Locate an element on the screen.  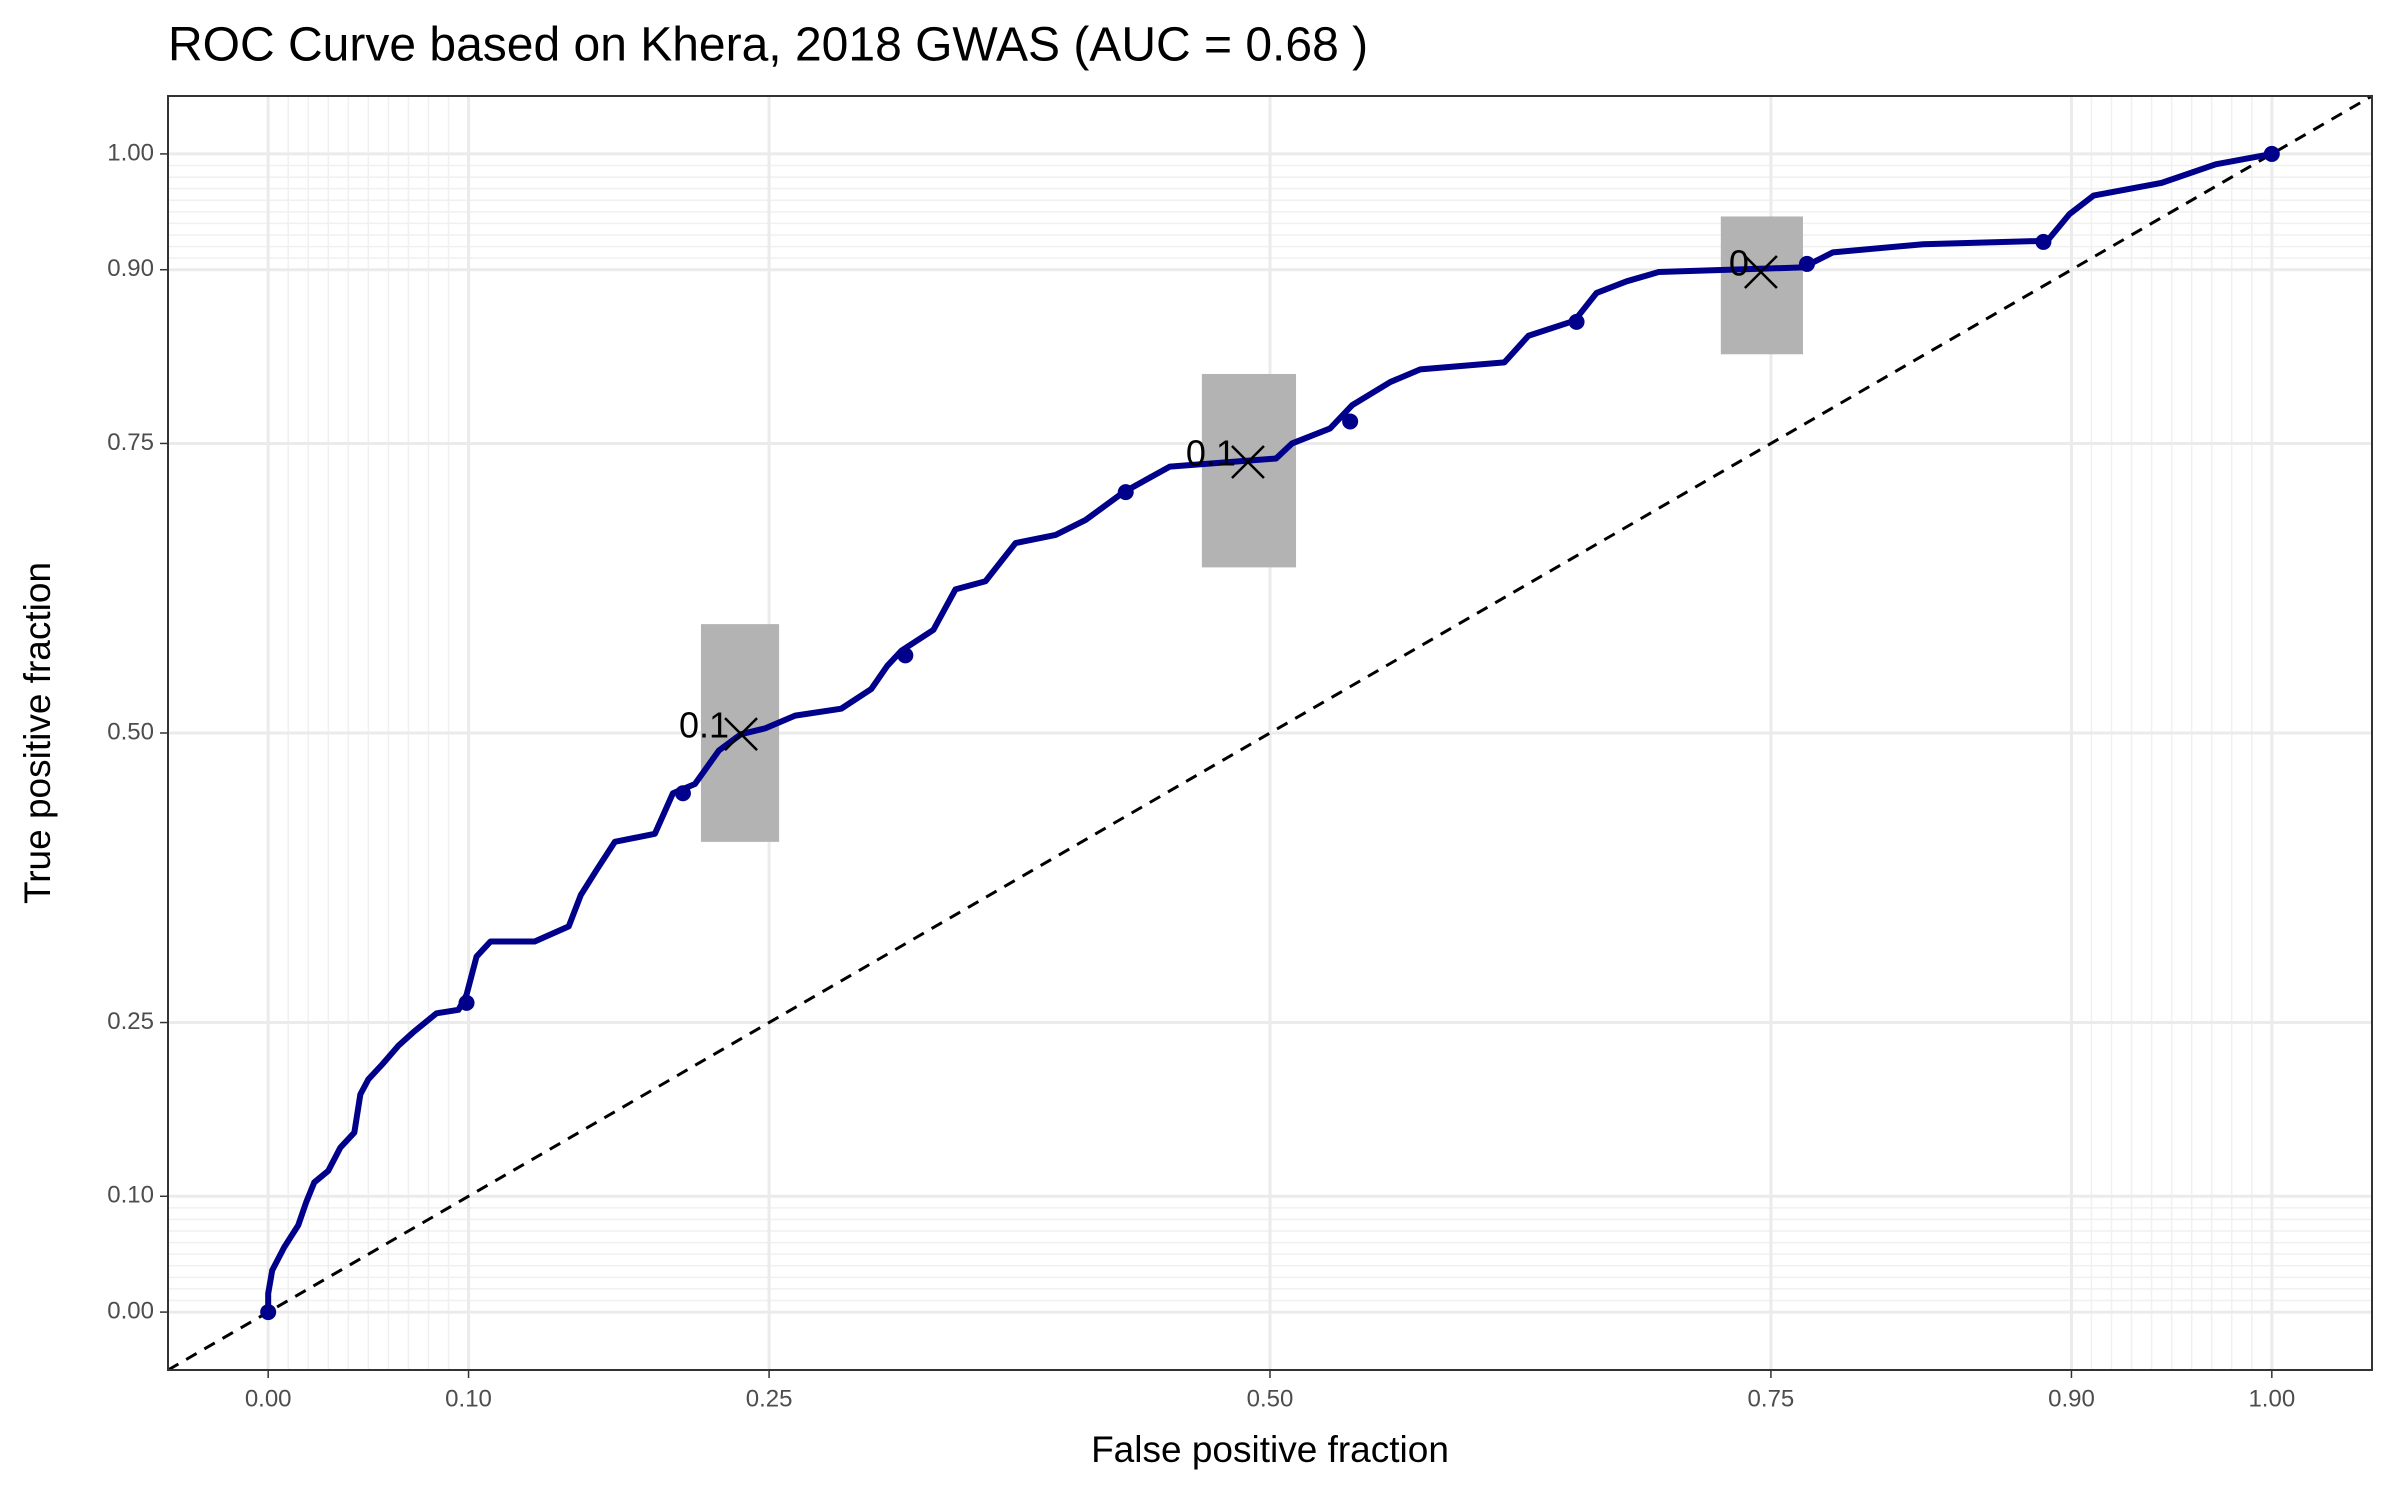
y-tick-label: 0.90 is located at coordinates (130, 268).